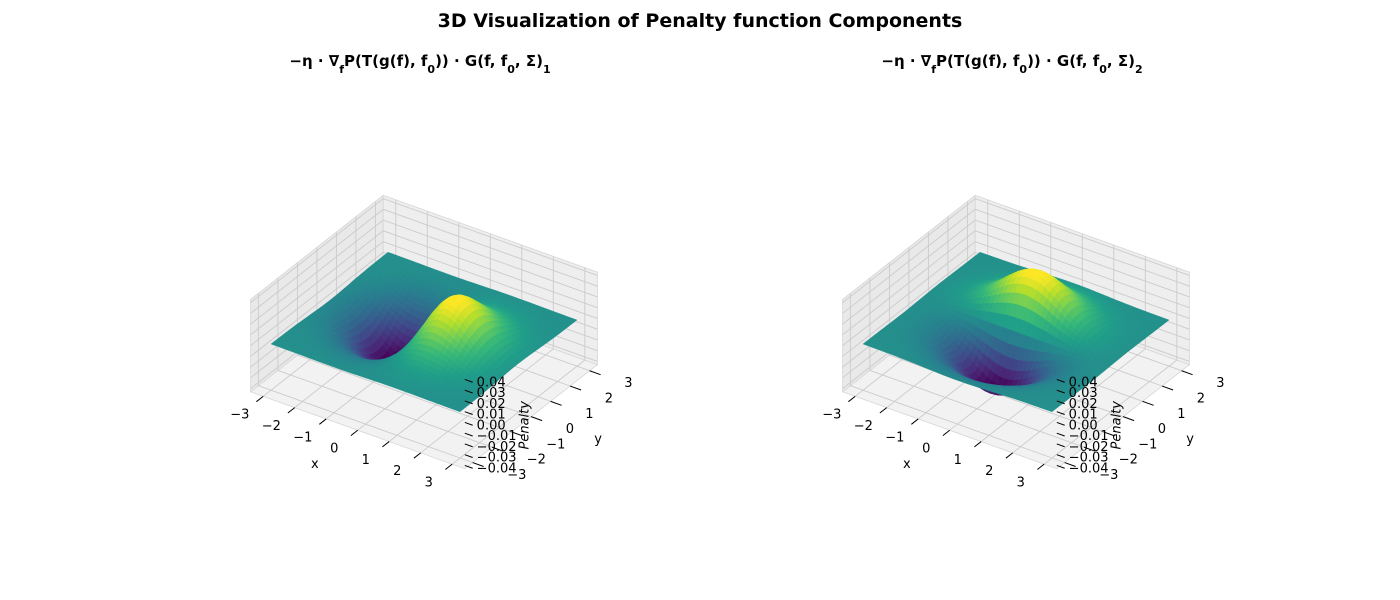  What do you see at coordinates (894, 437) in the screenshot?
I see `x-tick-label: −1` at bounding box center [894, 437].